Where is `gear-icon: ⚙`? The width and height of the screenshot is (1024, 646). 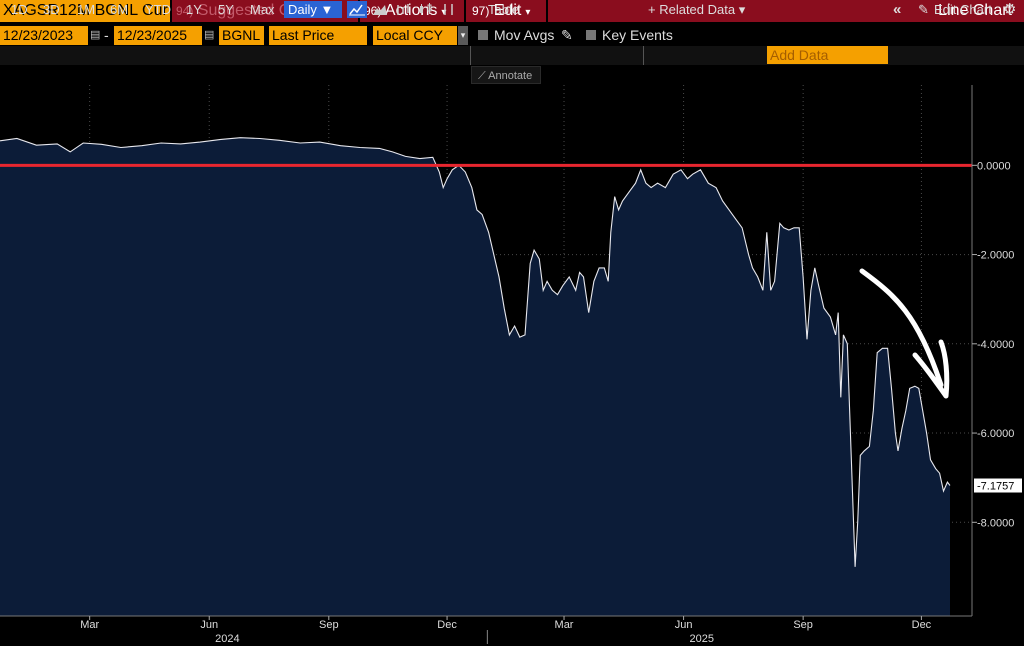
gear-icon: ⚙ is located at coordinates (1010, 9).